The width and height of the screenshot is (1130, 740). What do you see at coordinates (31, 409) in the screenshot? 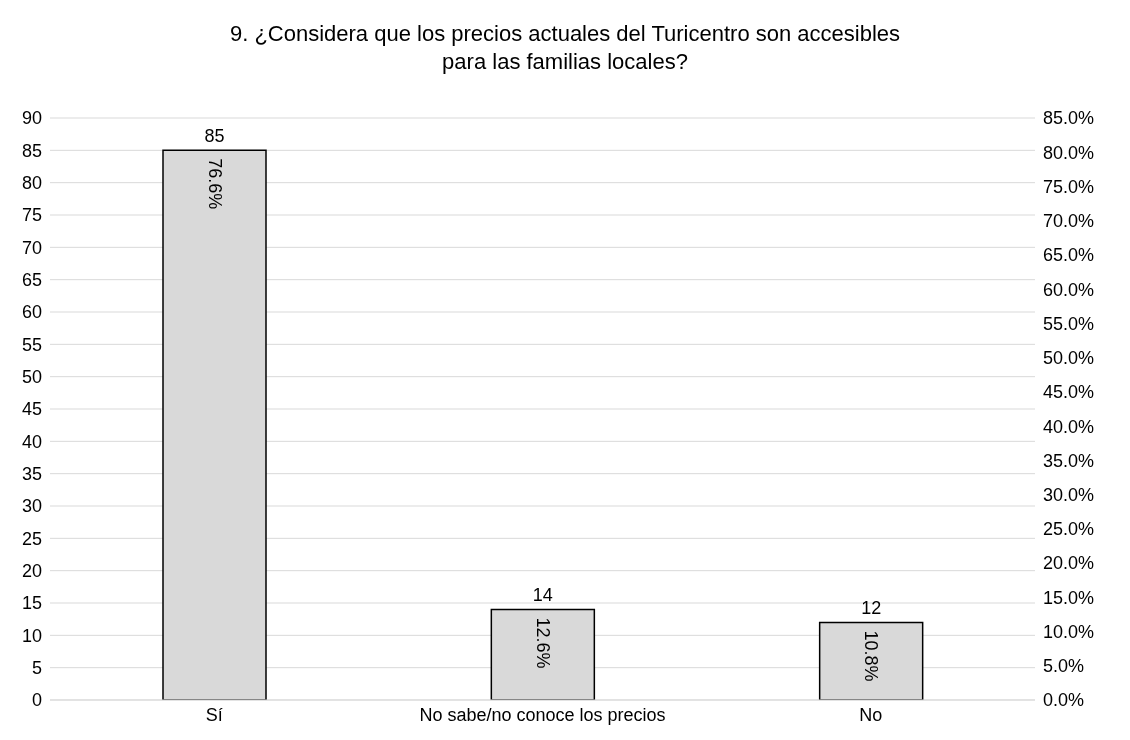
I see `y-tick-label: 45` at bounding box center [31, 409].